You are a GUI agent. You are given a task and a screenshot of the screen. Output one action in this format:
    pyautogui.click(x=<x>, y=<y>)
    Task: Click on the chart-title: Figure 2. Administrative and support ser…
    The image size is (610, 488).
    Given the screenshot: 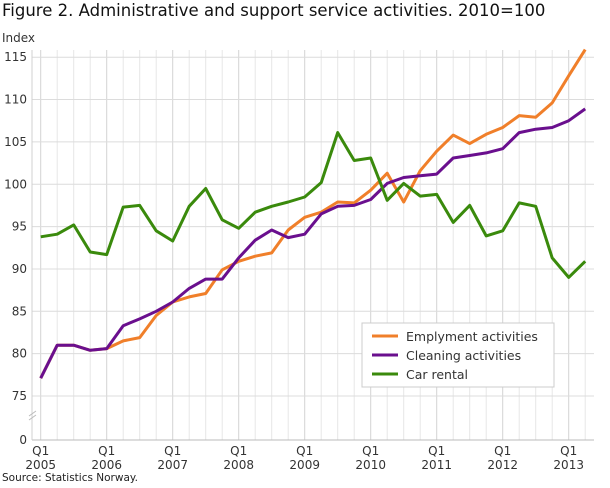 What is the action you would take?
    pyautogui.click(x=274, y=10)
    